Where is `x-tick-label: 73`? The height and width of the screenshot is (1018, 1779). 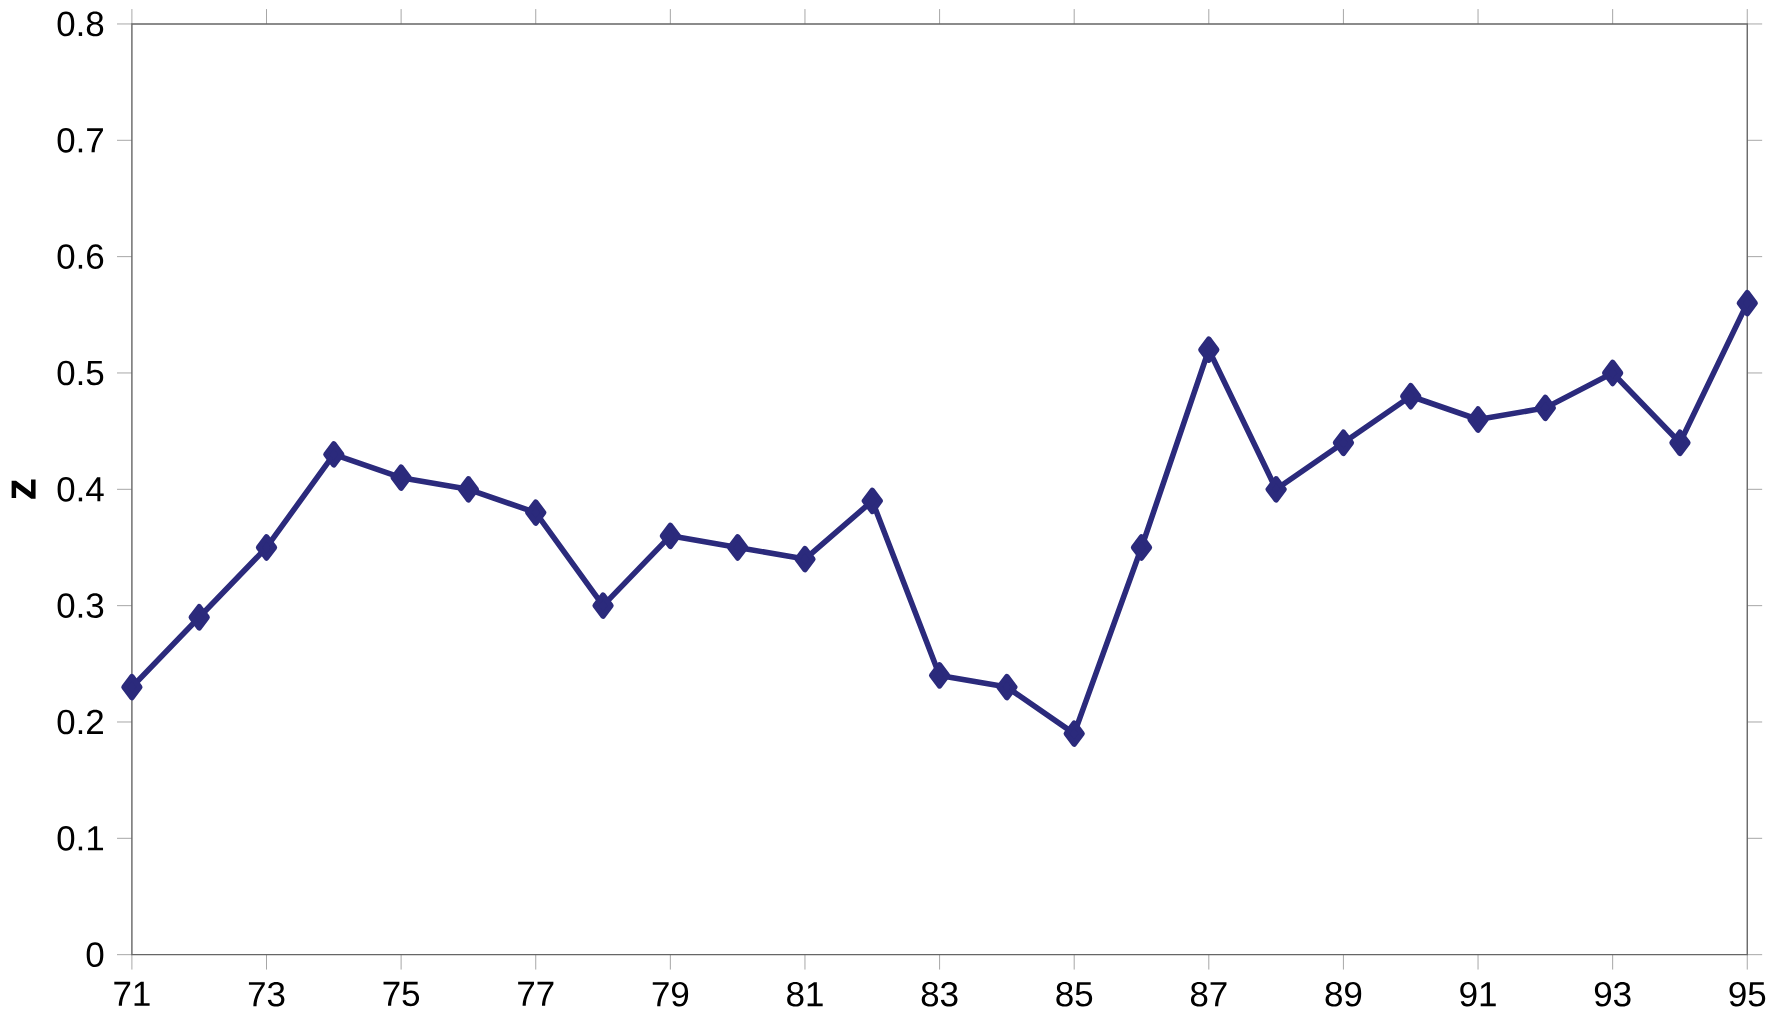 x-tick-label: 73 is located at coordinates (266, 994).